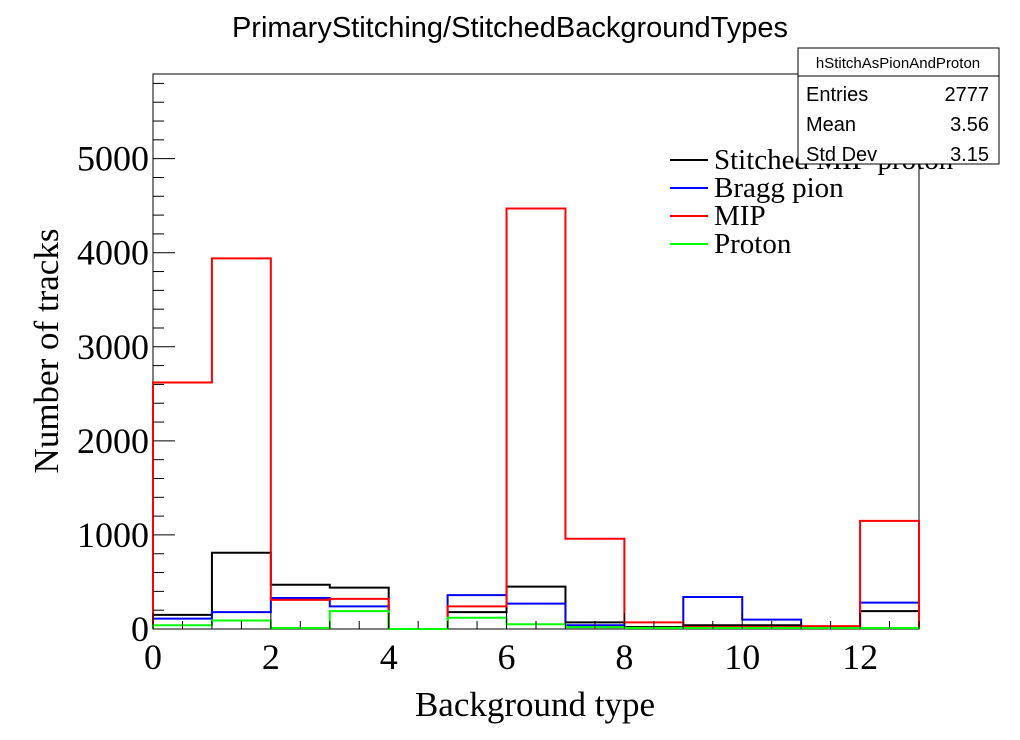 Image resolution: width=1020 pixels, height=740 pixels. Describe the element at coordinates (740, 216) in the screenshot. I see `legend-label-mip: MIP` at that location.